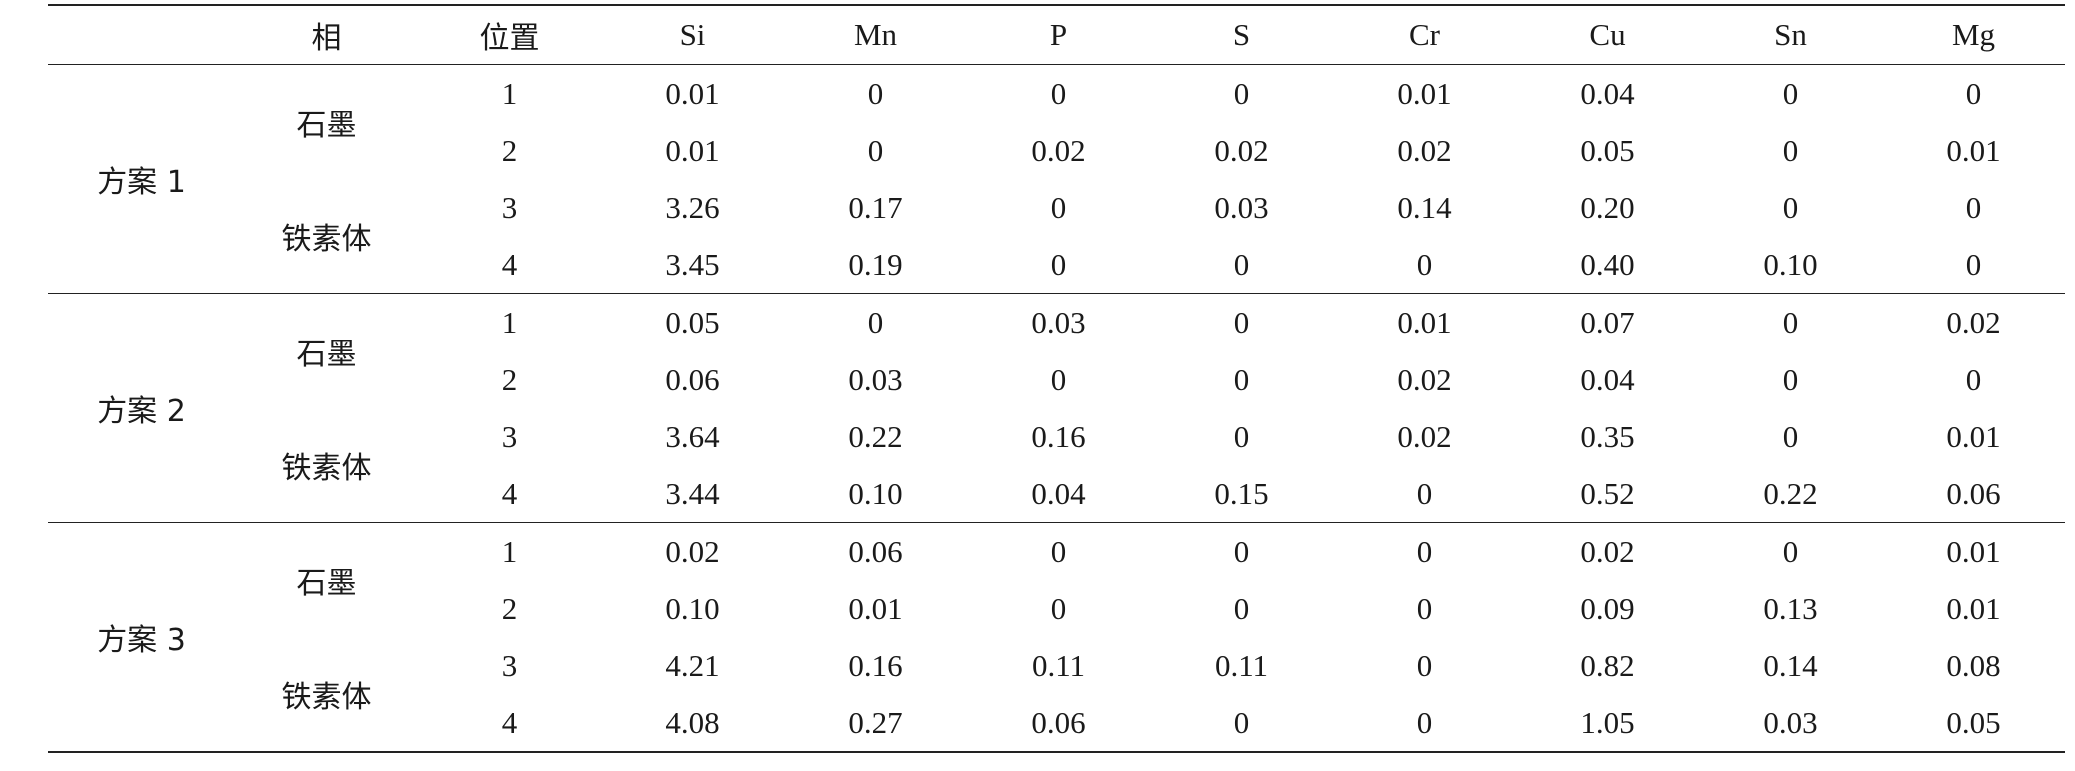 The image size is (2075, 771). What do you see at coordinates (692, 722) in the screenshot?
I see `value-cell: 4.08` at bounding box center [692, 722].